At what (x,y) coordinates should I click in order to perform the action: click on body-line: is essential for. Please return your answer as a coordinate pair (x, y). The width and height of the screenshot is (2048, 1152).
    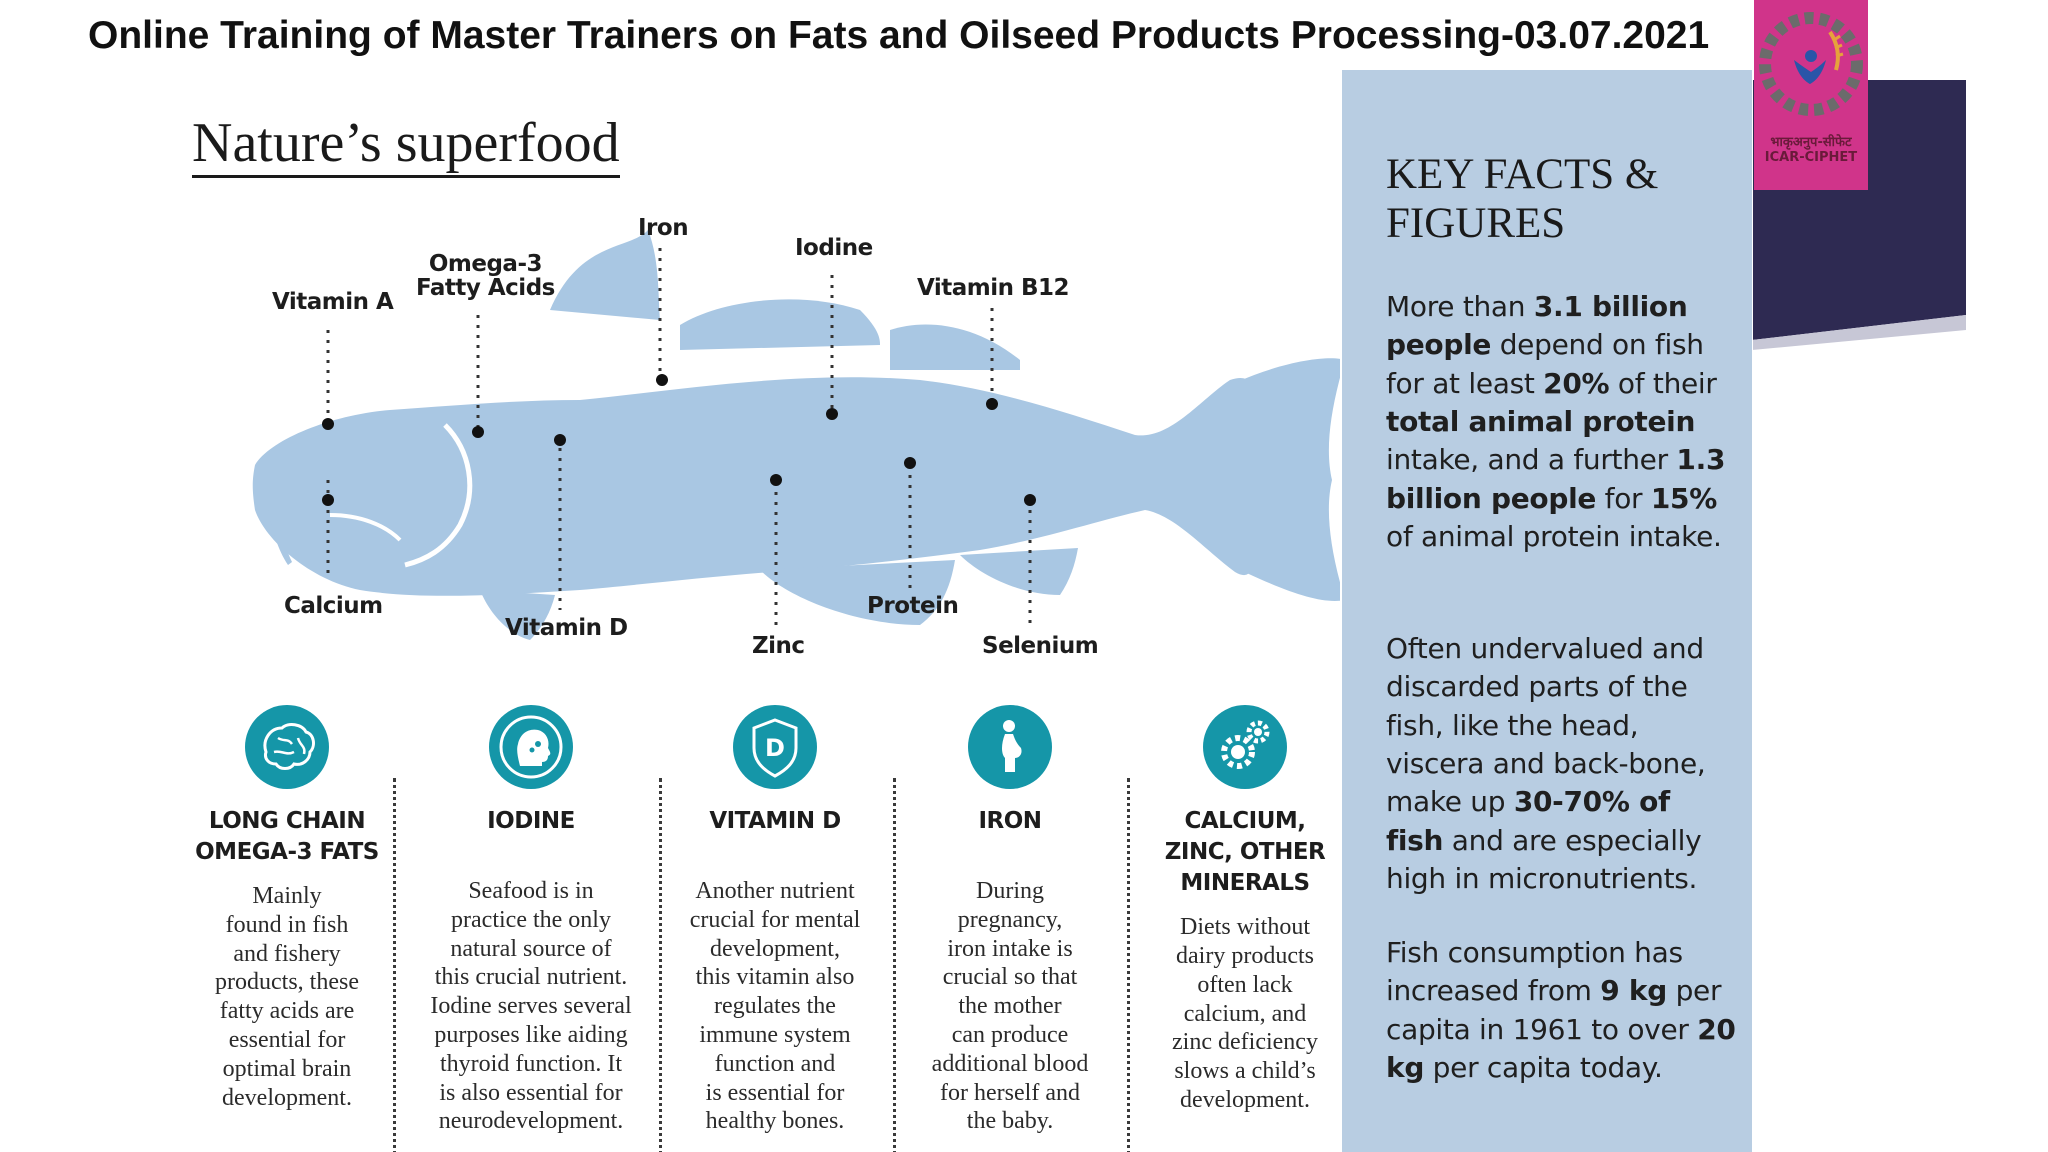
    Looking at the image, I should click on (775, 1092).